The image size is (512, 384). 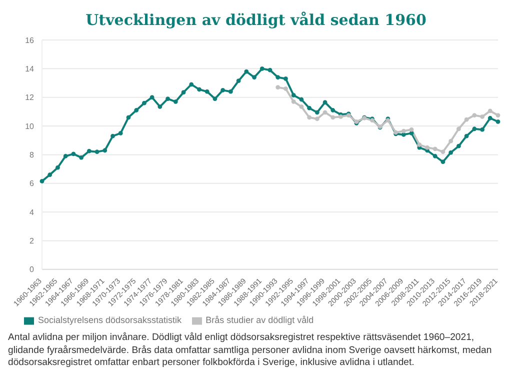 I want to click on y-tick-label: 2, so click(x=32, y=241).